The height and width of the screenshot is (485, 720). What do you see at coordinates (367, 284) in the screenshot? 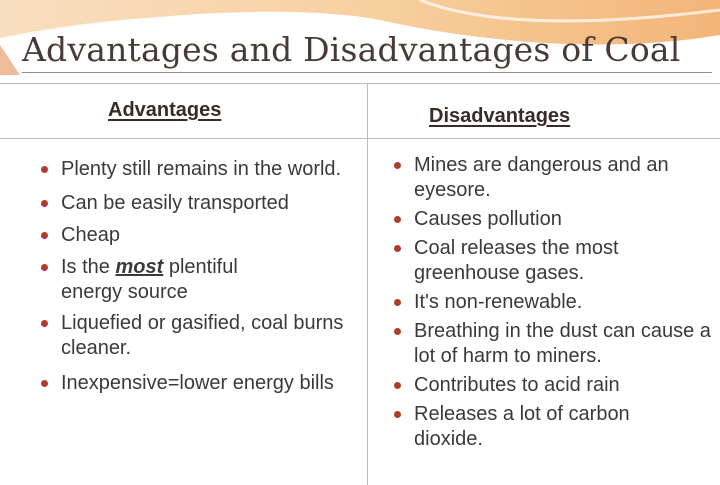
I see `column-divider` at bounding box center [367, 284].